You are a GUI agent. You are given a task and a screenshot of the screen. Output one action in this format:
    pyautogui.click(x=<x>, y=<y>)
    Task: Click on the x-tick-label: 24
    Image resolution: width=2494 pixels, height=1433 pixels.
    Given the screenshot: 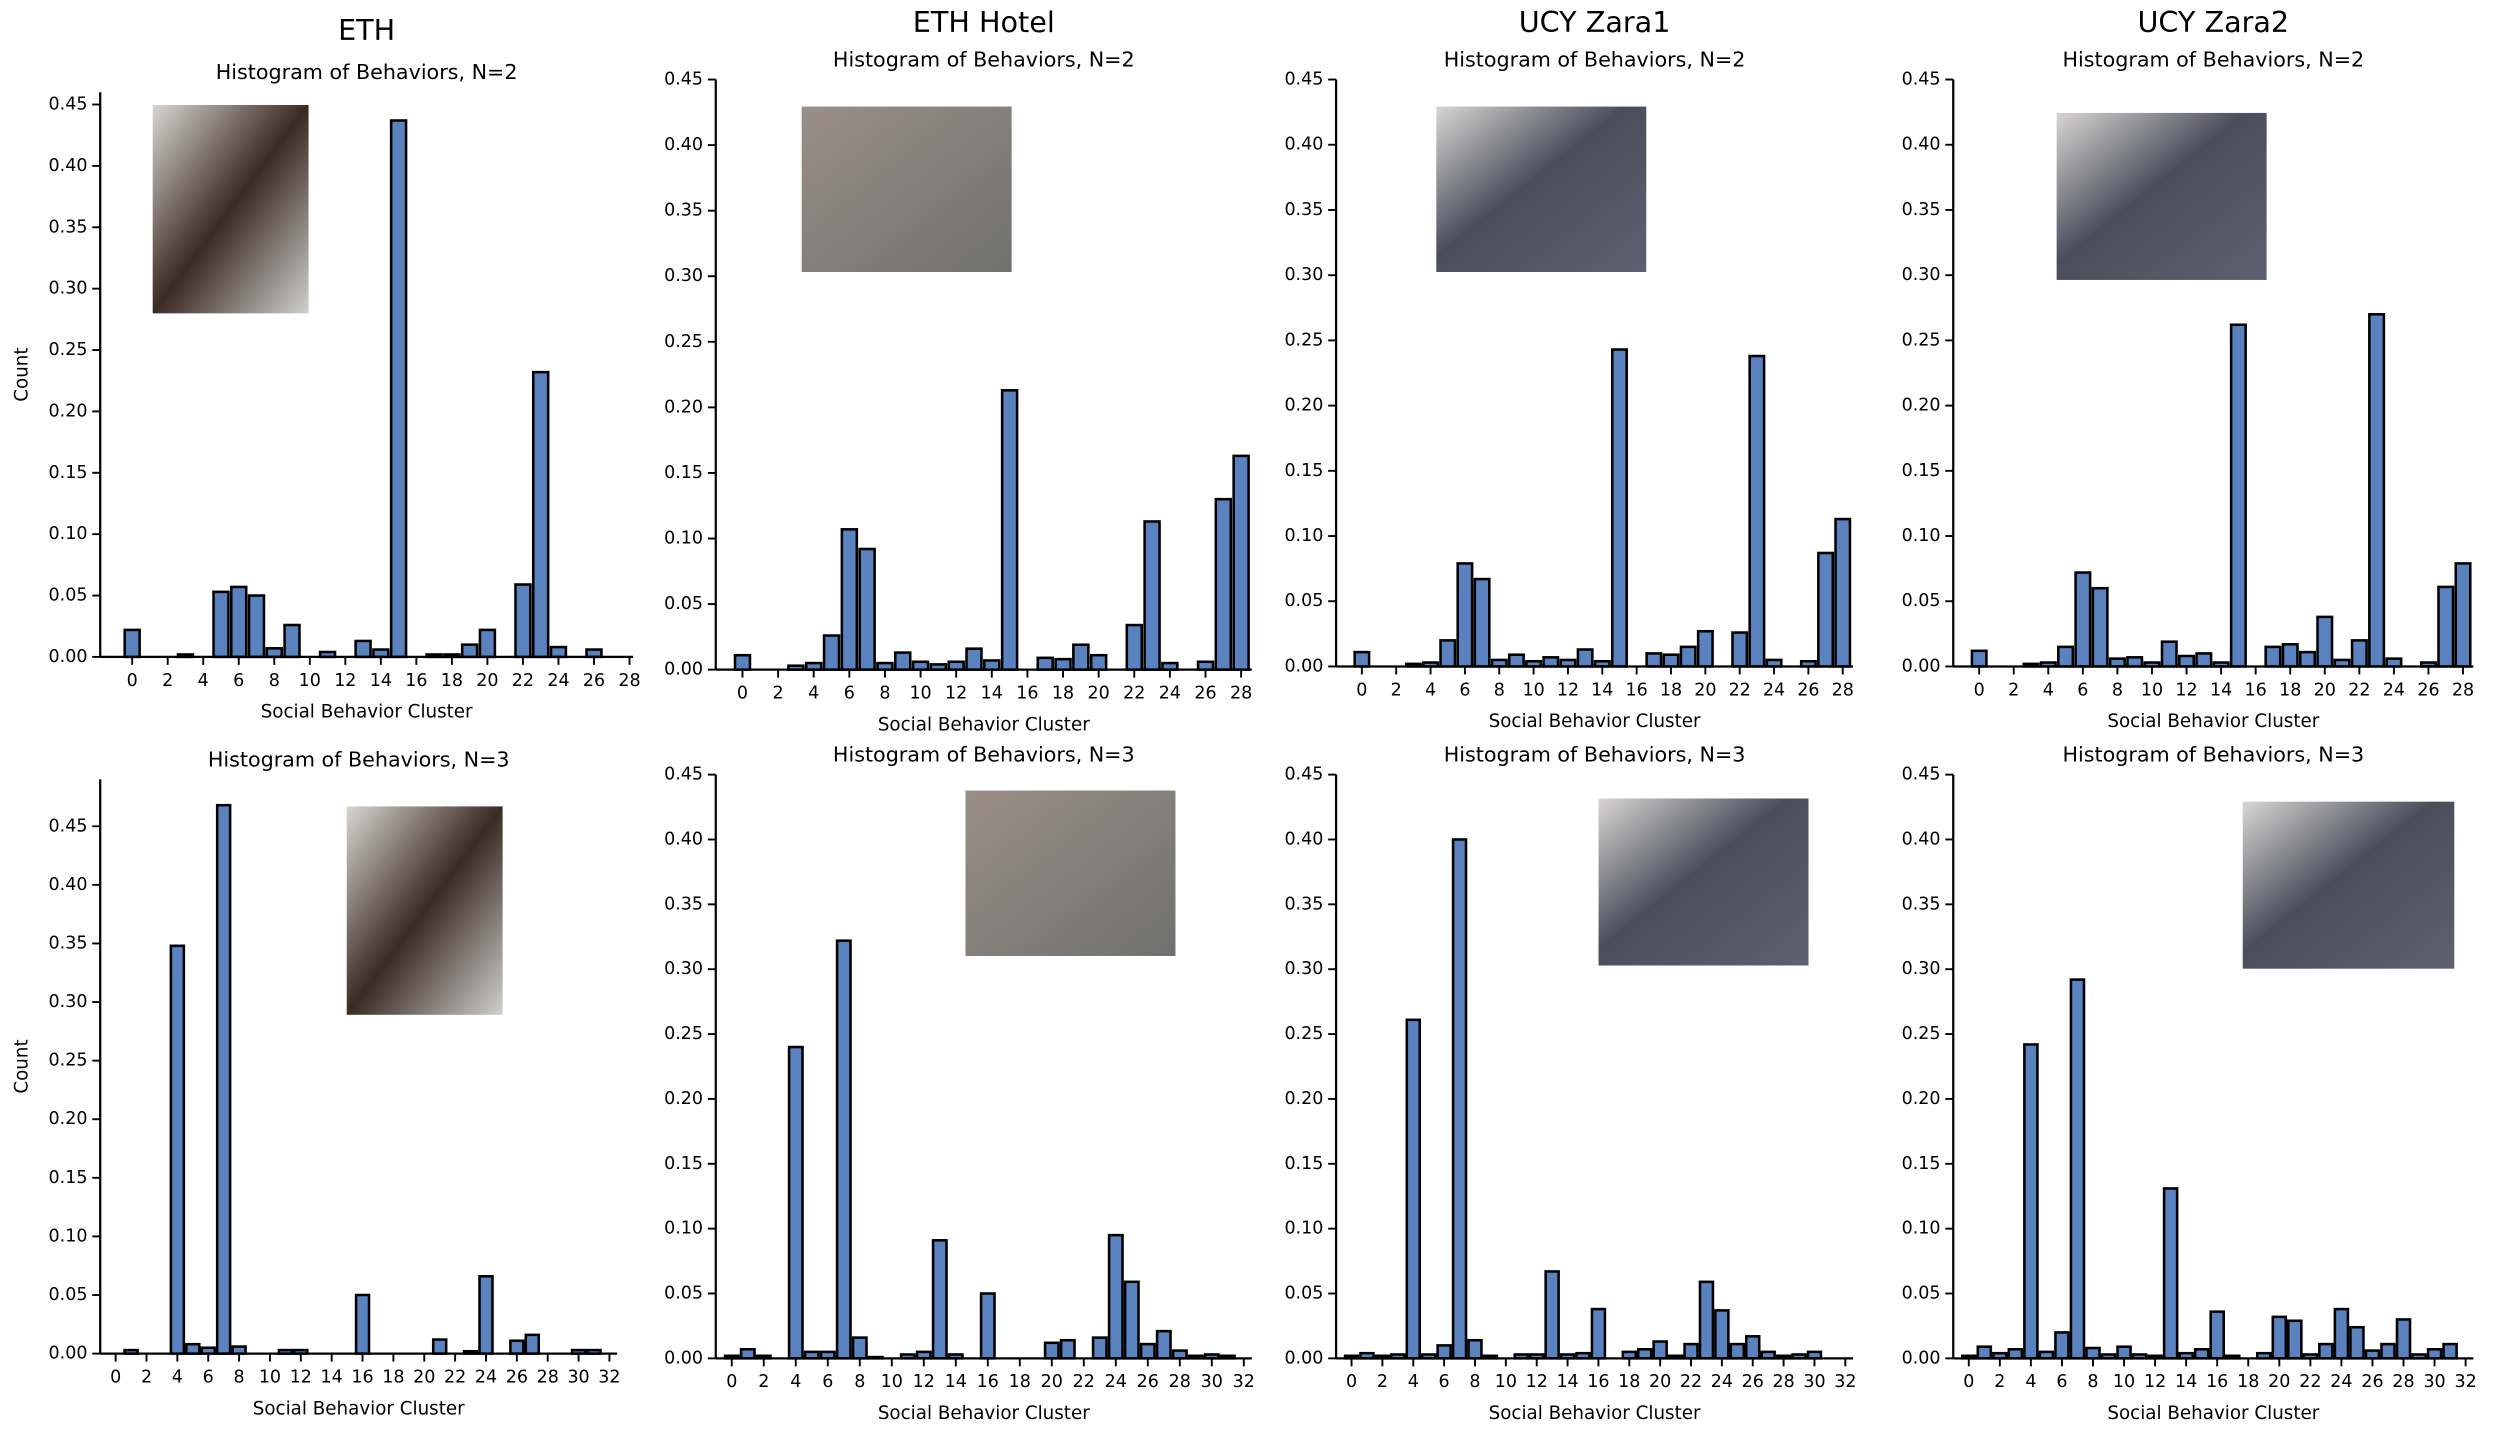 What is the action you would take?
    pyautogui.click(x=486, y=1377)
    